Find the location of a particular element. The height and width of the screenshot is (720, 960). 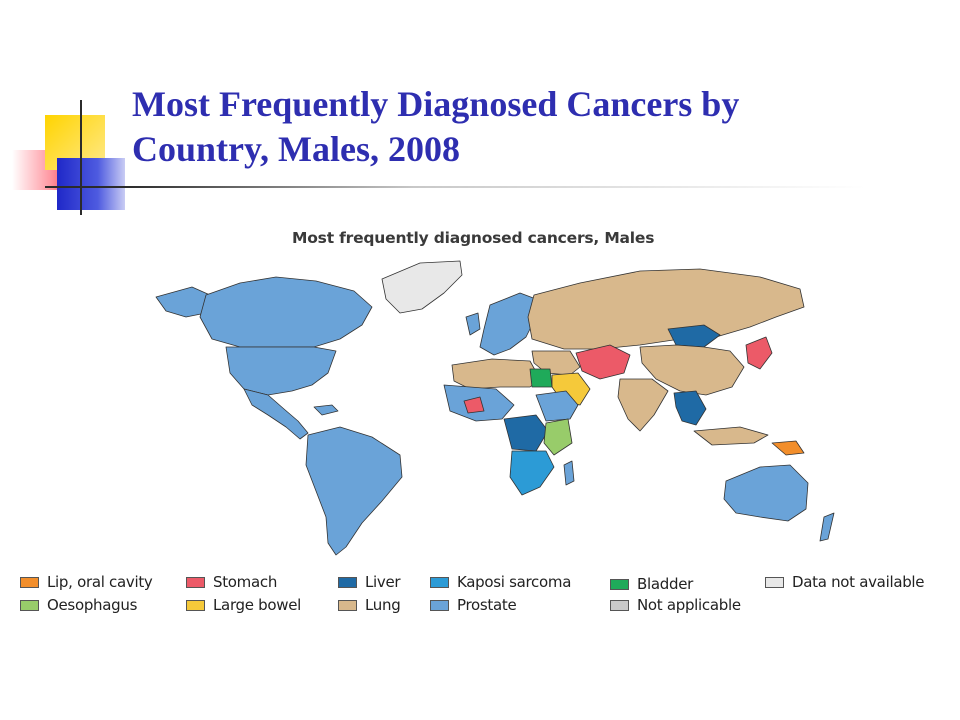

map-region-australia is located at coordinates (766, 493).